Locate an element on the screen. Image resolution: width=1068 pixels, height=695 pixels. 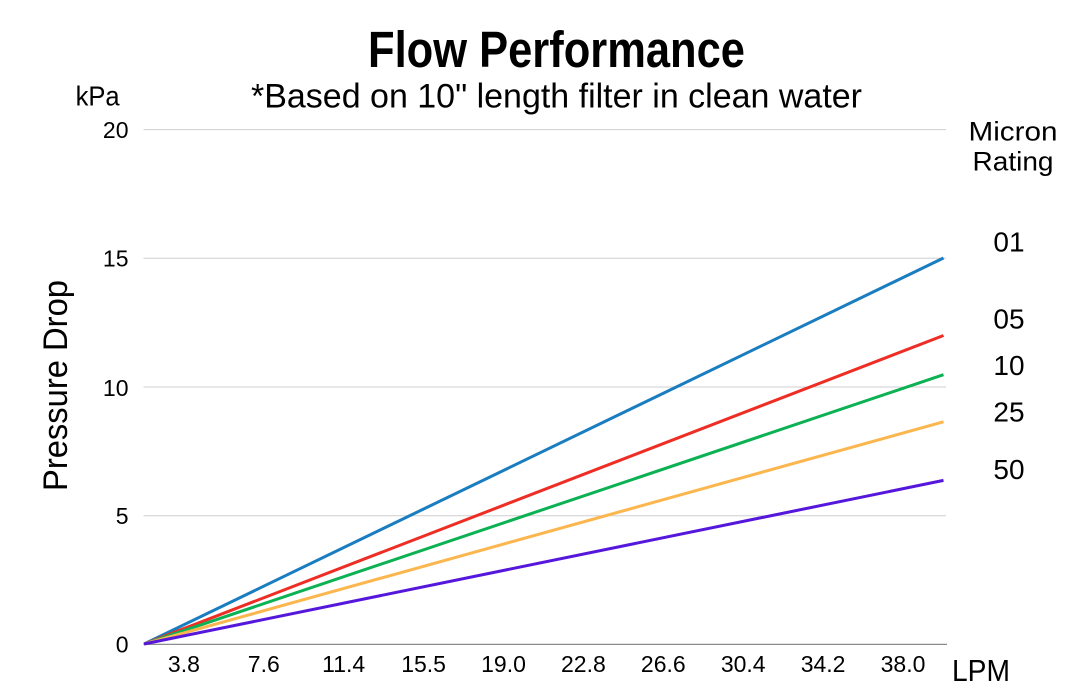
svg-text: 38.0 is located at coordinates (903, 664).